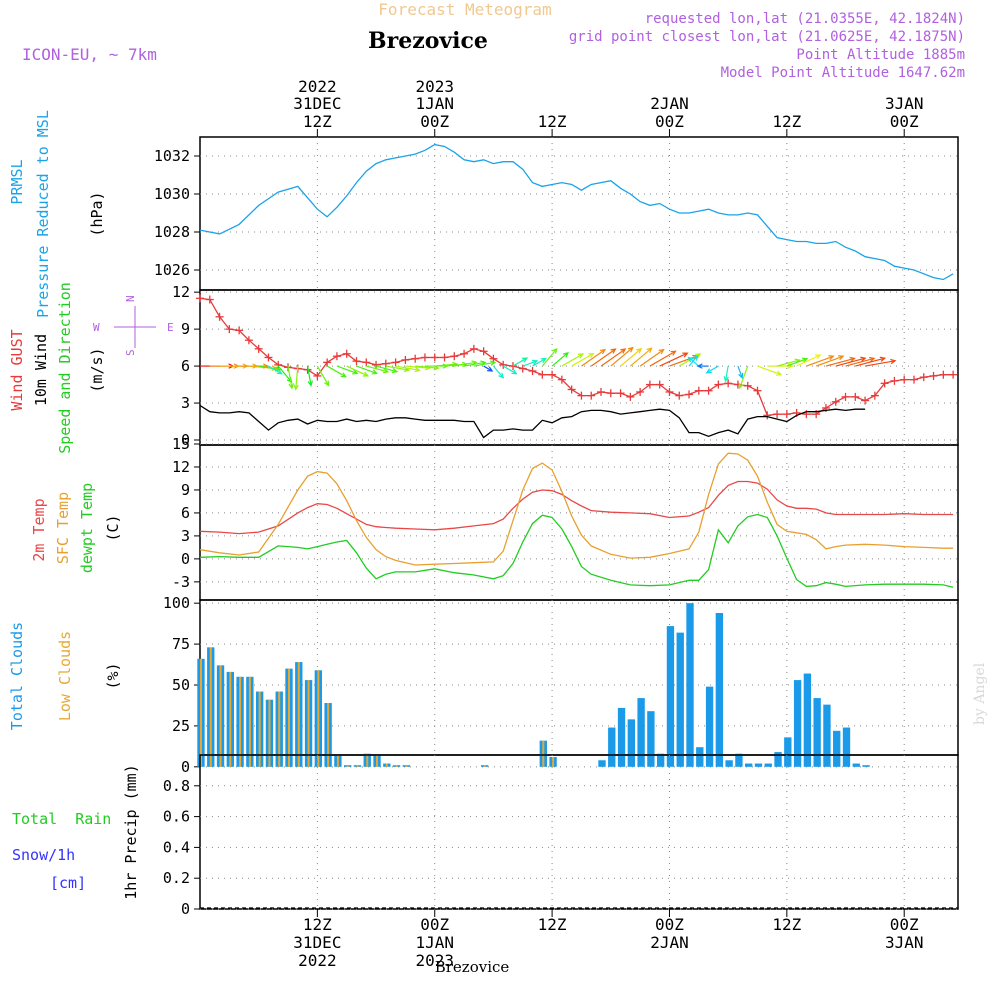 The height and width of the screenshot is (1004, 1000). What do you see at coordinates (786, 121) in the screenshot?
I see `top-time-label-line: 12Z` at bounding box center [786, 121].